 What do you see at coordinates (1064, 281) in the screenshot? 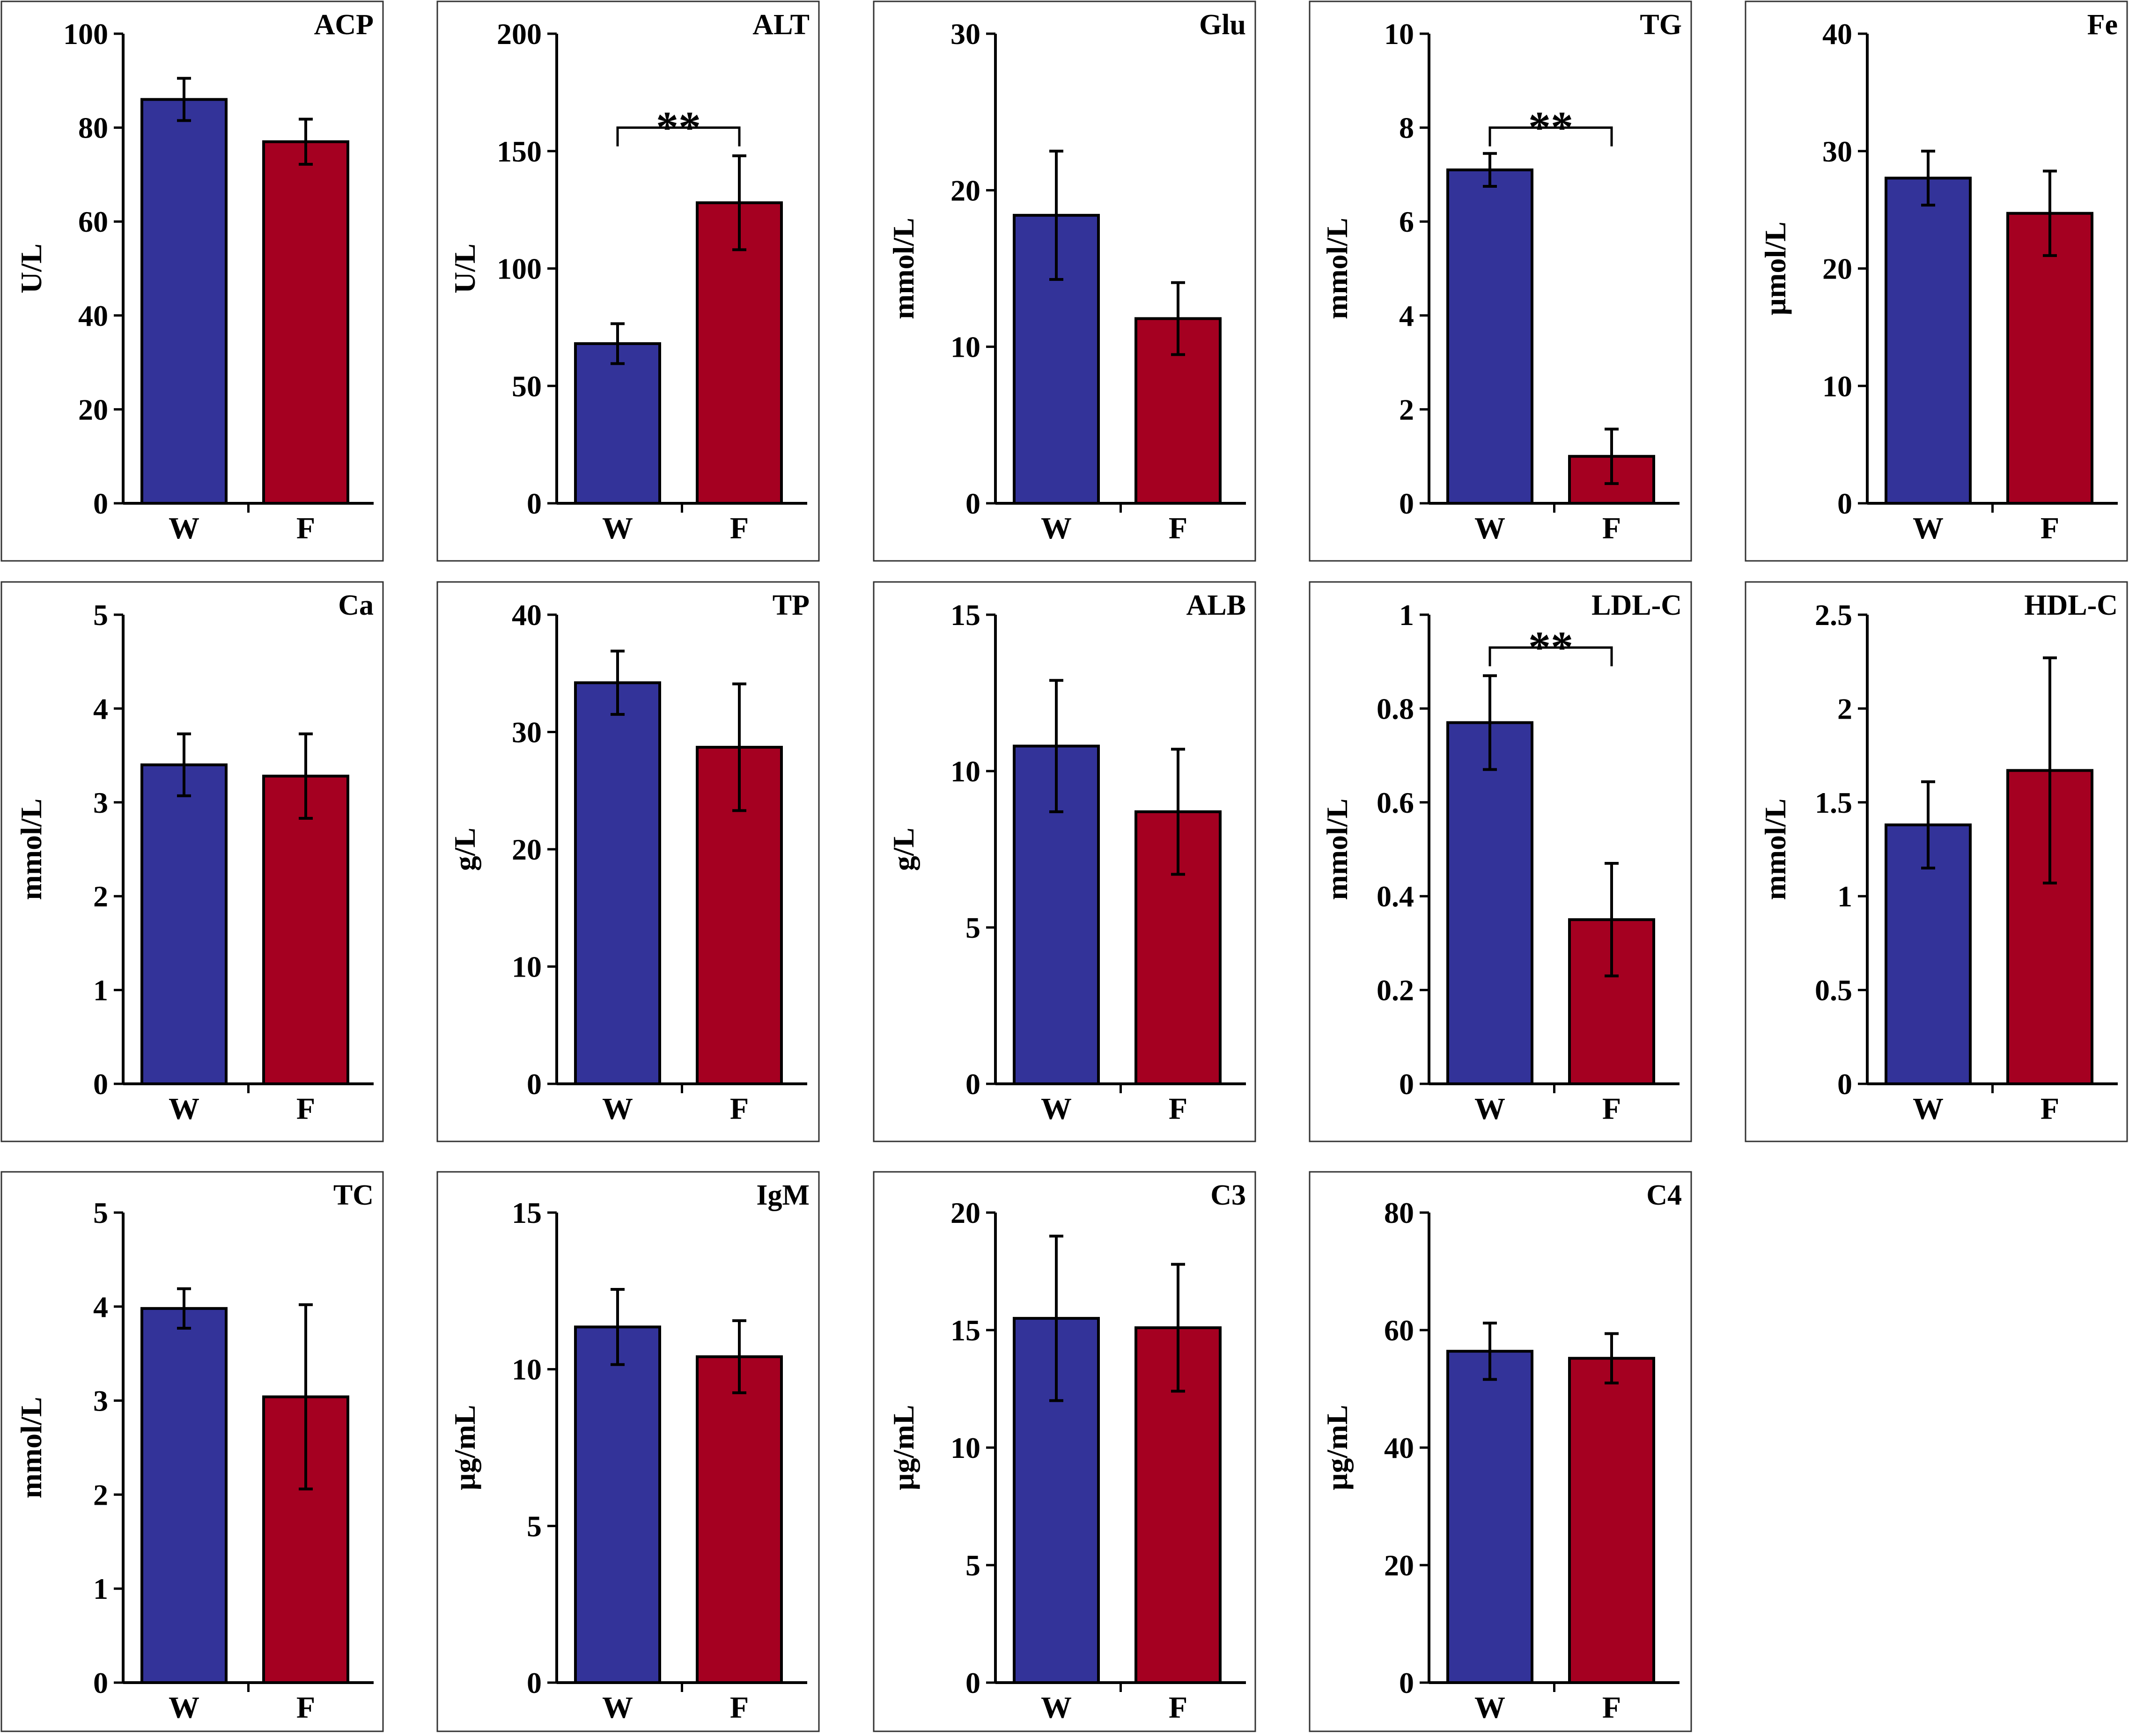
I see `panel-glu: 0 10 20 30 mmol/L Glu W F` at bounding box center [1064, 281].